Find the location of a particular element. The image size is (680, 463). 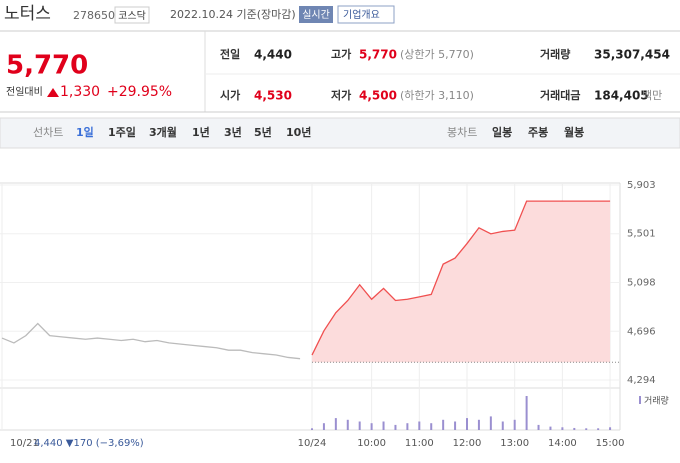

stock-code: 278650 is located at coordinates (94, 15).